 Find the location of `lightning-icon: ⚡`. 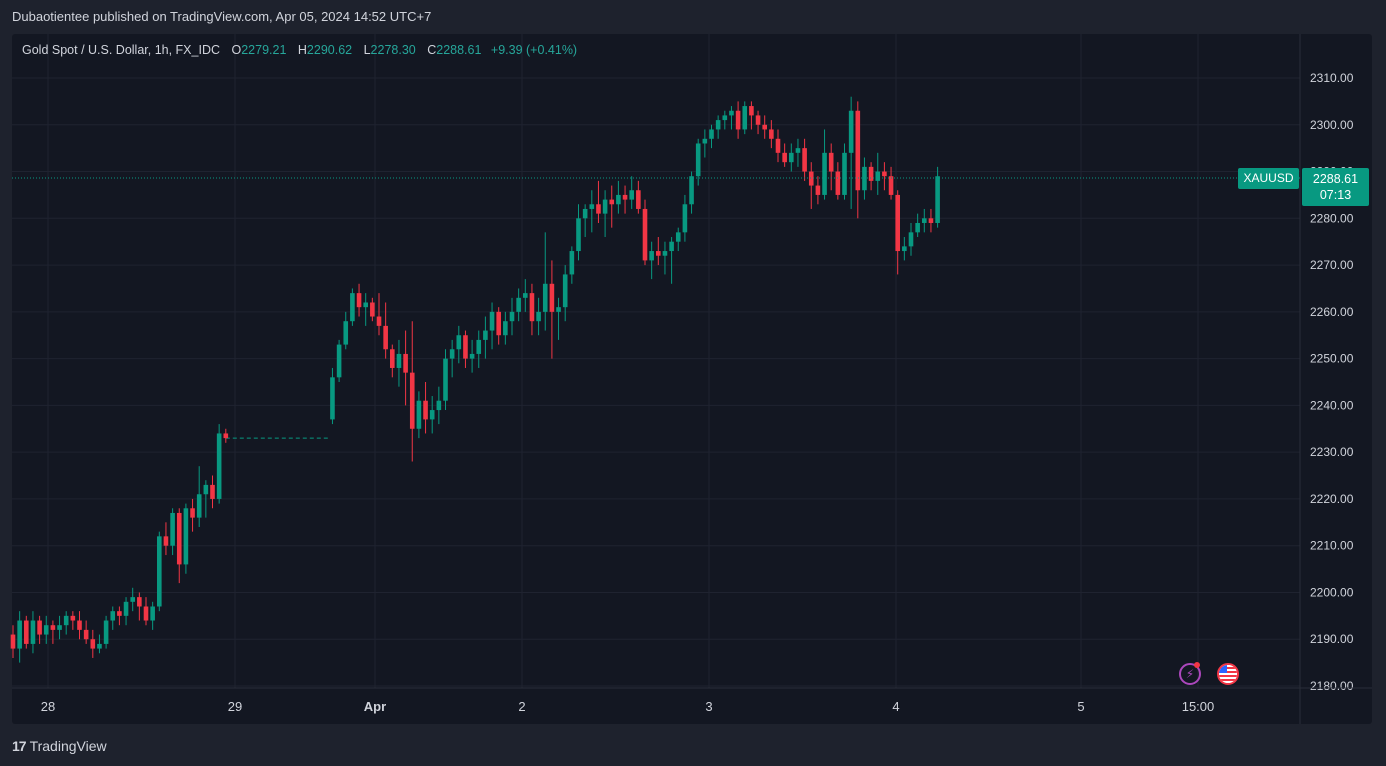

lightning-icon: ⚡ is located at coordinates (1190, 674).